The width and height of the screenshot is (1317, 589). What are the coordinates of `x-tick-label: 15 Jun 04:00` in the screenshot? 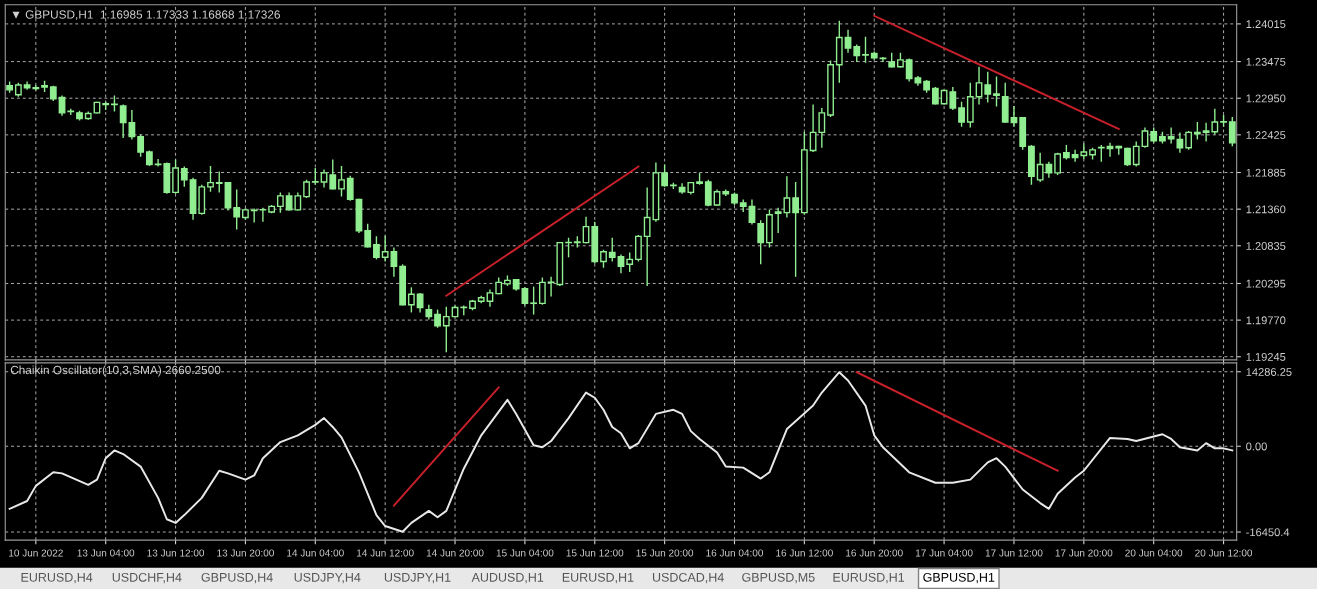 It's located at (525, 553).